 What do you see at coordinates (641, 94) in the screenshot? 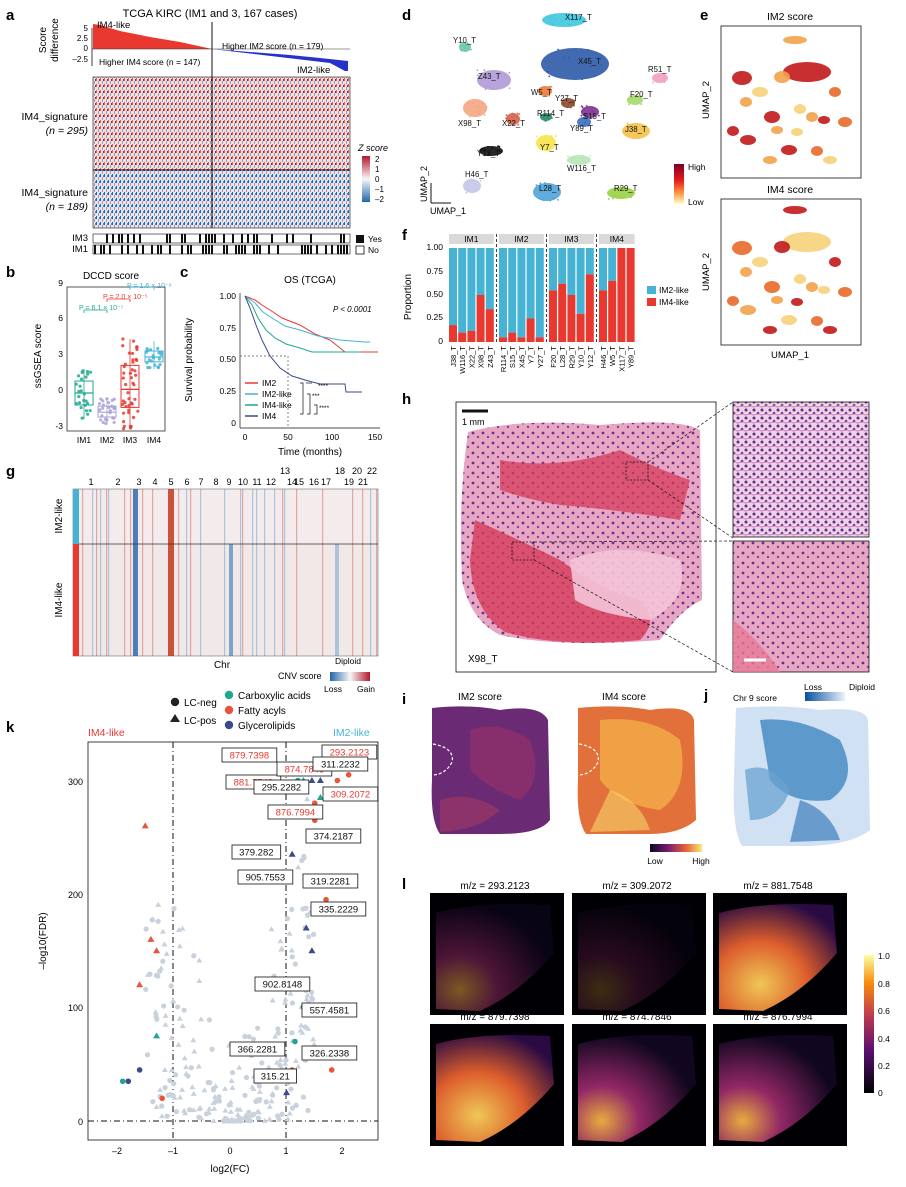
I see `umap-cluster-label: F20_T` at bounding box center [641, 94].